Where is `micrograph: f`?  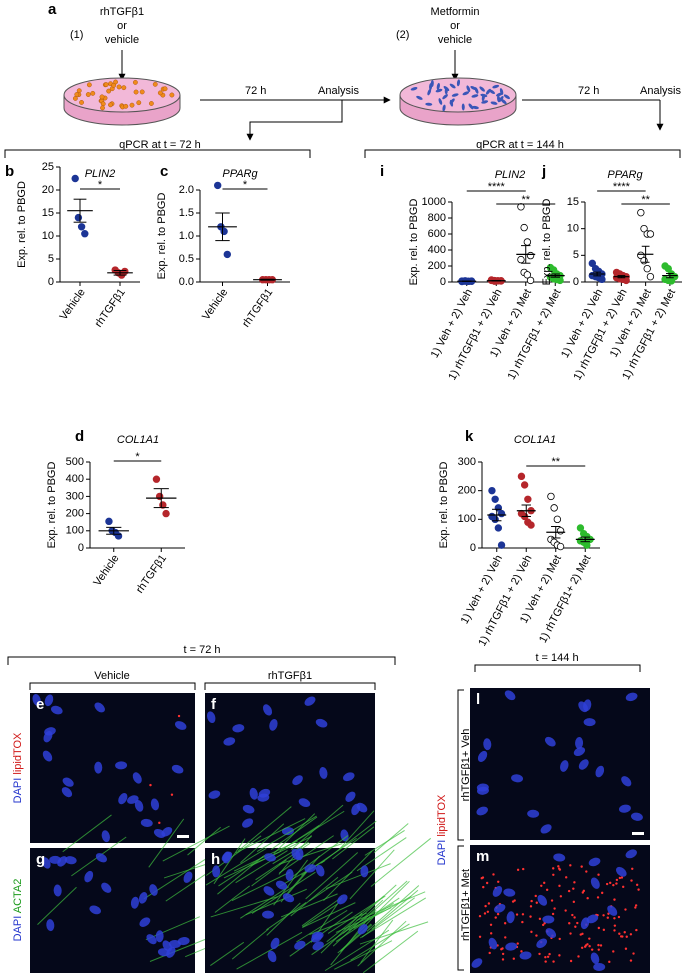
micrograph: f is located at coordinates (290, 768).